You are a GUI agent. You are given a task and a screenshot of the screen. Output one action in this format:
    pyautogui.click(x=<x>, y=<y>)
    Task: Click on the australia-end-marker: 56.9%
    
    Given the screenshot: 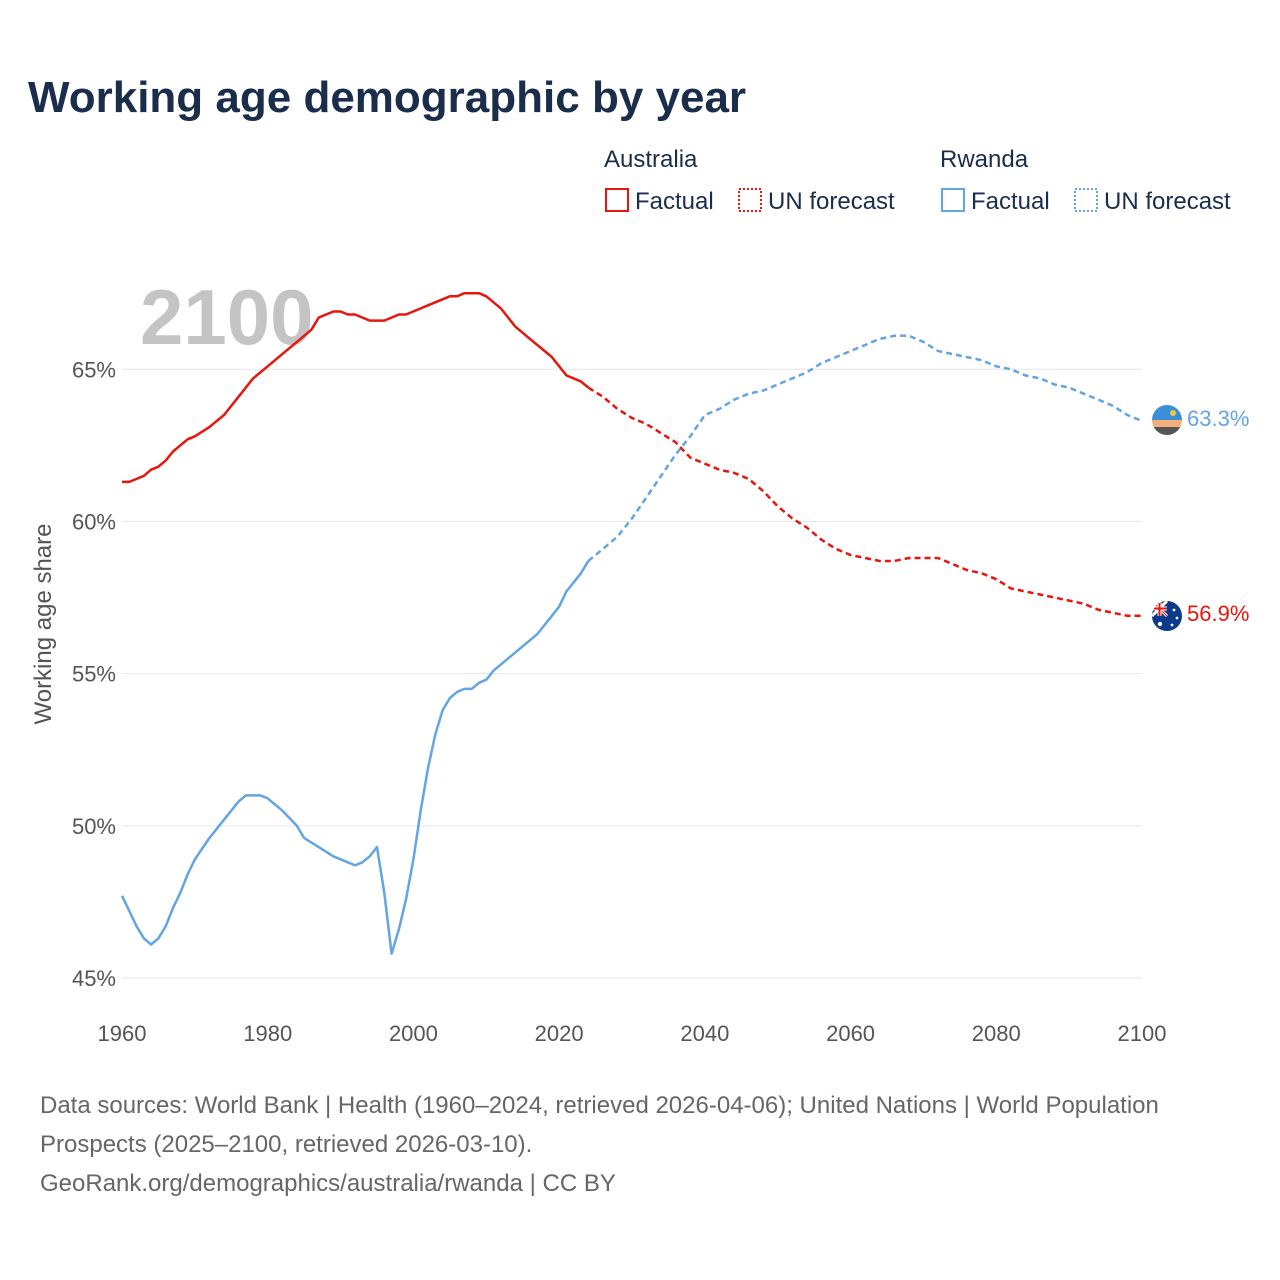 What is the action you would take?
    pyautogui.click(x=1200, y=616)
    